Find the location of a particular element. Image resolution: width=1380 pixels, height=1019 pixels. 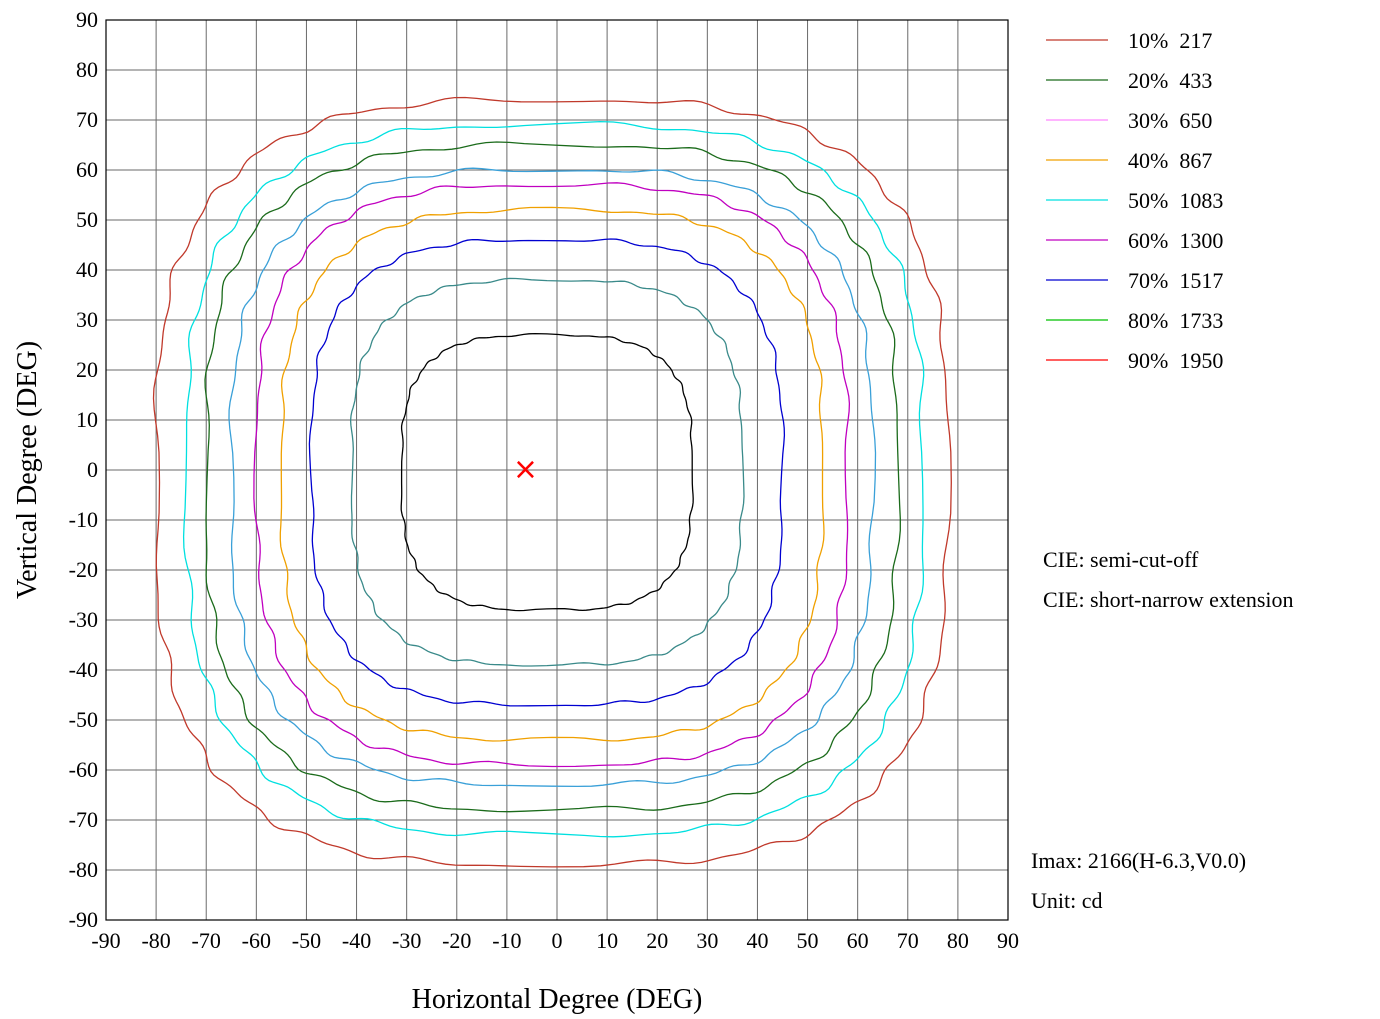

y-tick-label: 80 is located at coordinates (87, 69).